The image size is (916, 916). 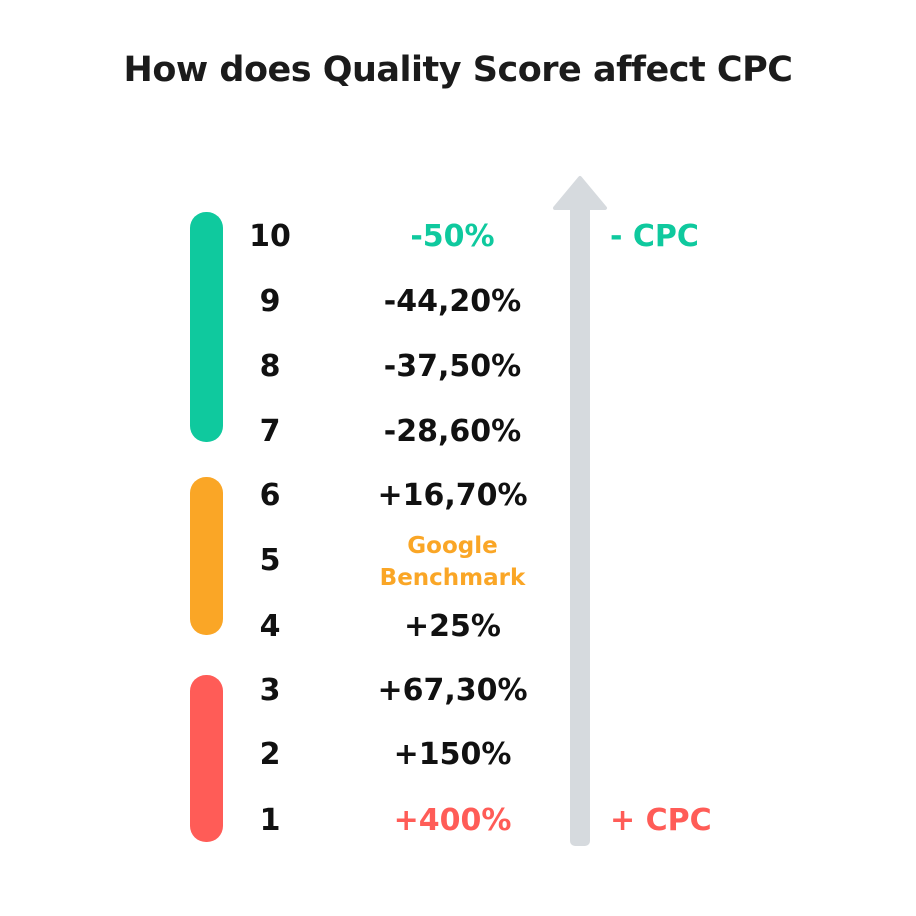 What do you see at coordinates (270, 236) in the screenshot?
I see `score-10: 10` at bounding box center [270, 236].